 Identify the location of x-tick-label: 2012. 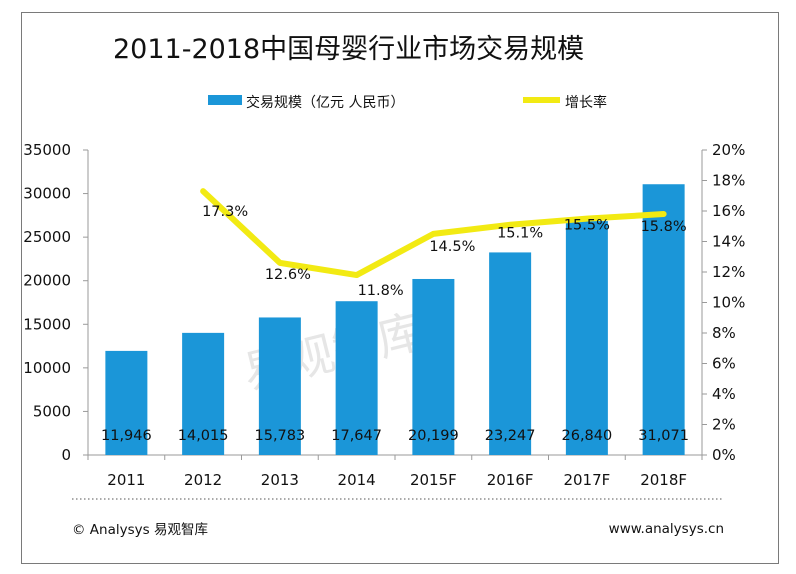
(203, 480).